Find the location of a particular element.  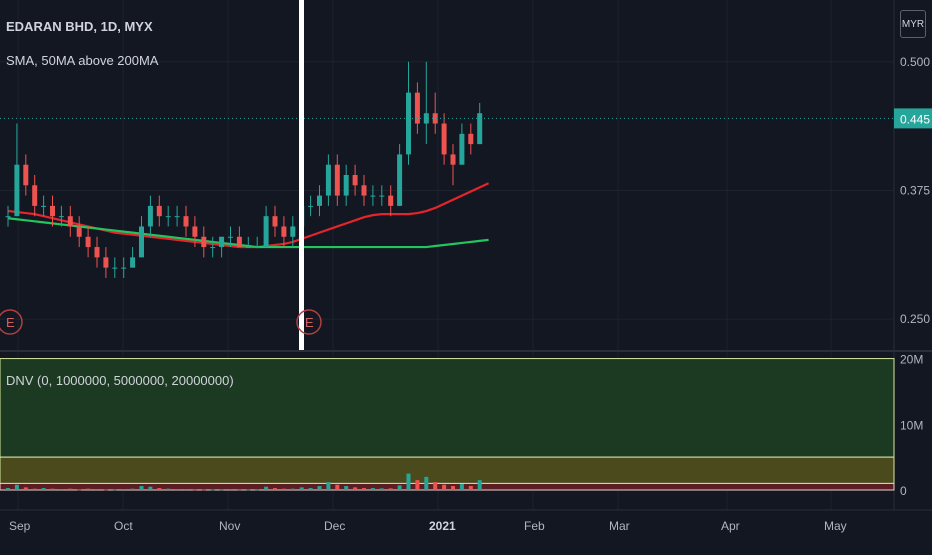

earnings-marker is located at coordinates (11, 322).